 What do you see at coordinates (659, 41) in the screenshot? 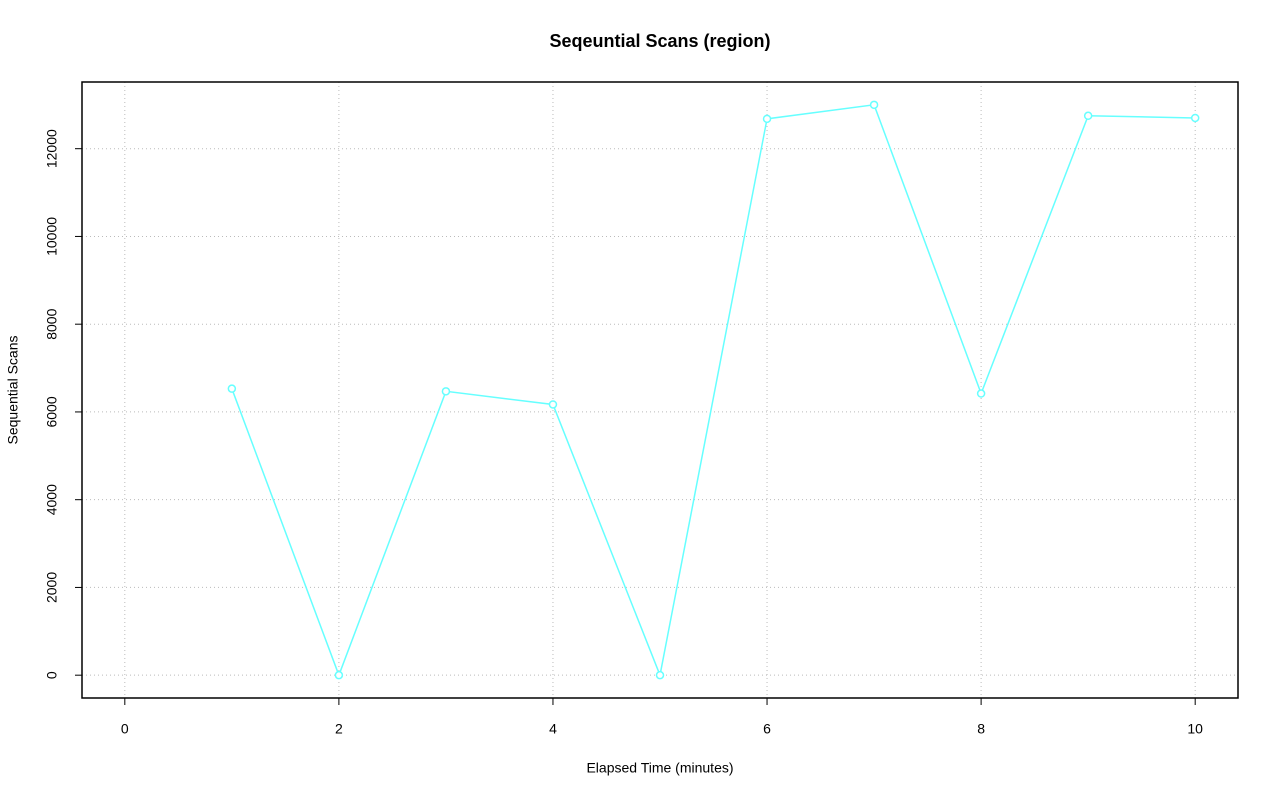
I see `chart-title: Seqeuntial Scans (region)` at bounding box center [659, 41].